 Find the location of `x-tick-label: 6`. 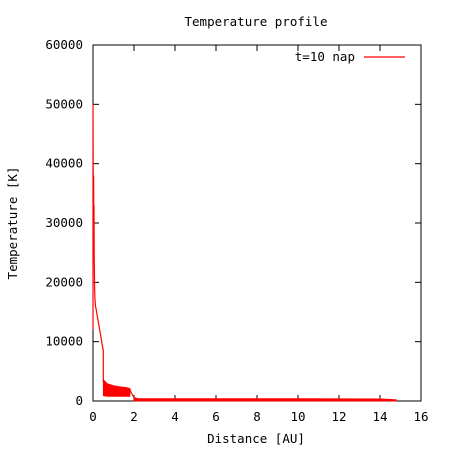

x-tick-label: 6 is located at coordinates (216, 416).